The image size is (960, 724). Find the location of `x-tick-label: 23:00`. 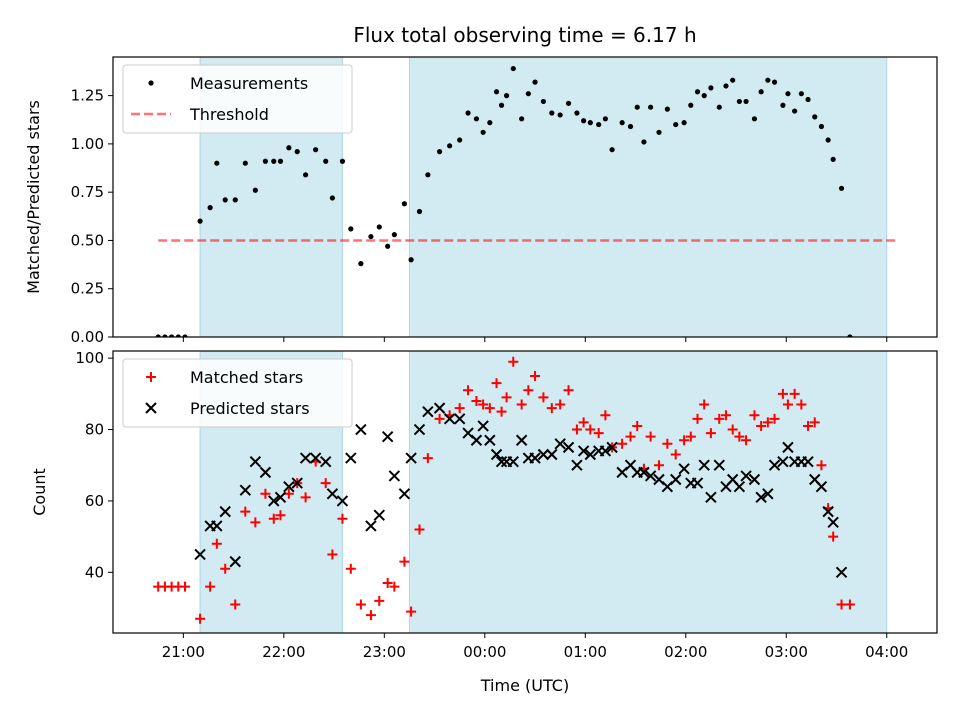

x-tick-label: 23:00 is located at coordinates (384, 652).